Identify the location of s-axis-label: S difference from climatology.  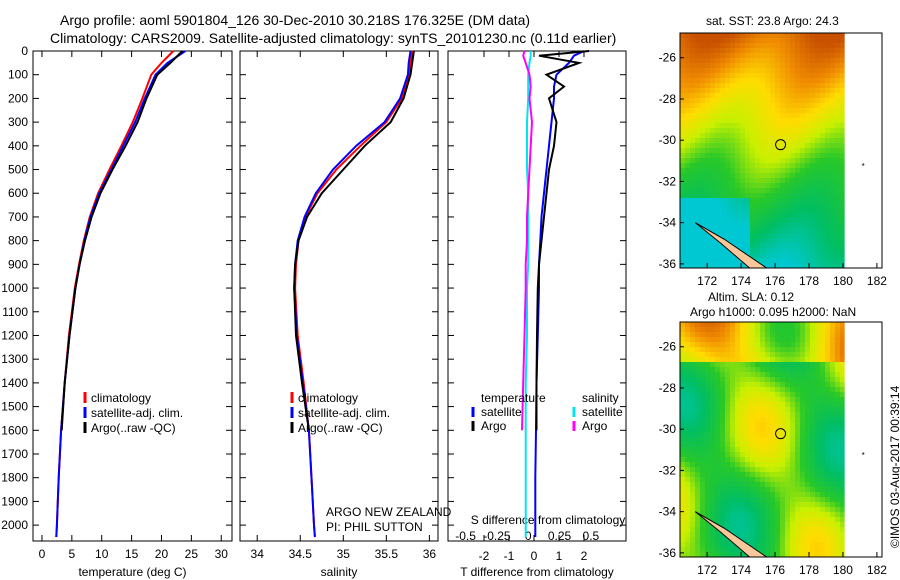
(548, 520).